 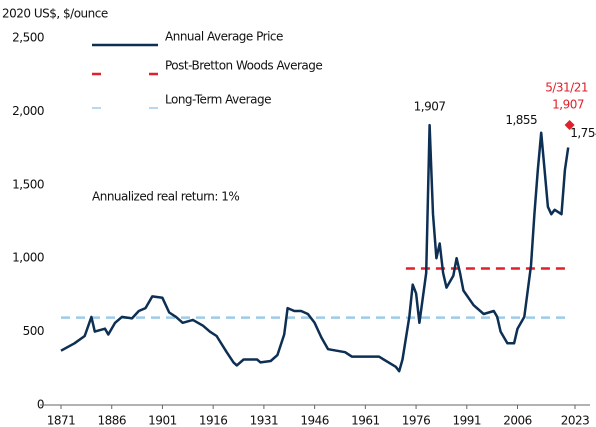 What do you see at coordinates (416, 420) in the screenshot?
I see `x-tick-label: 1976` at bounding box center [416, 420].